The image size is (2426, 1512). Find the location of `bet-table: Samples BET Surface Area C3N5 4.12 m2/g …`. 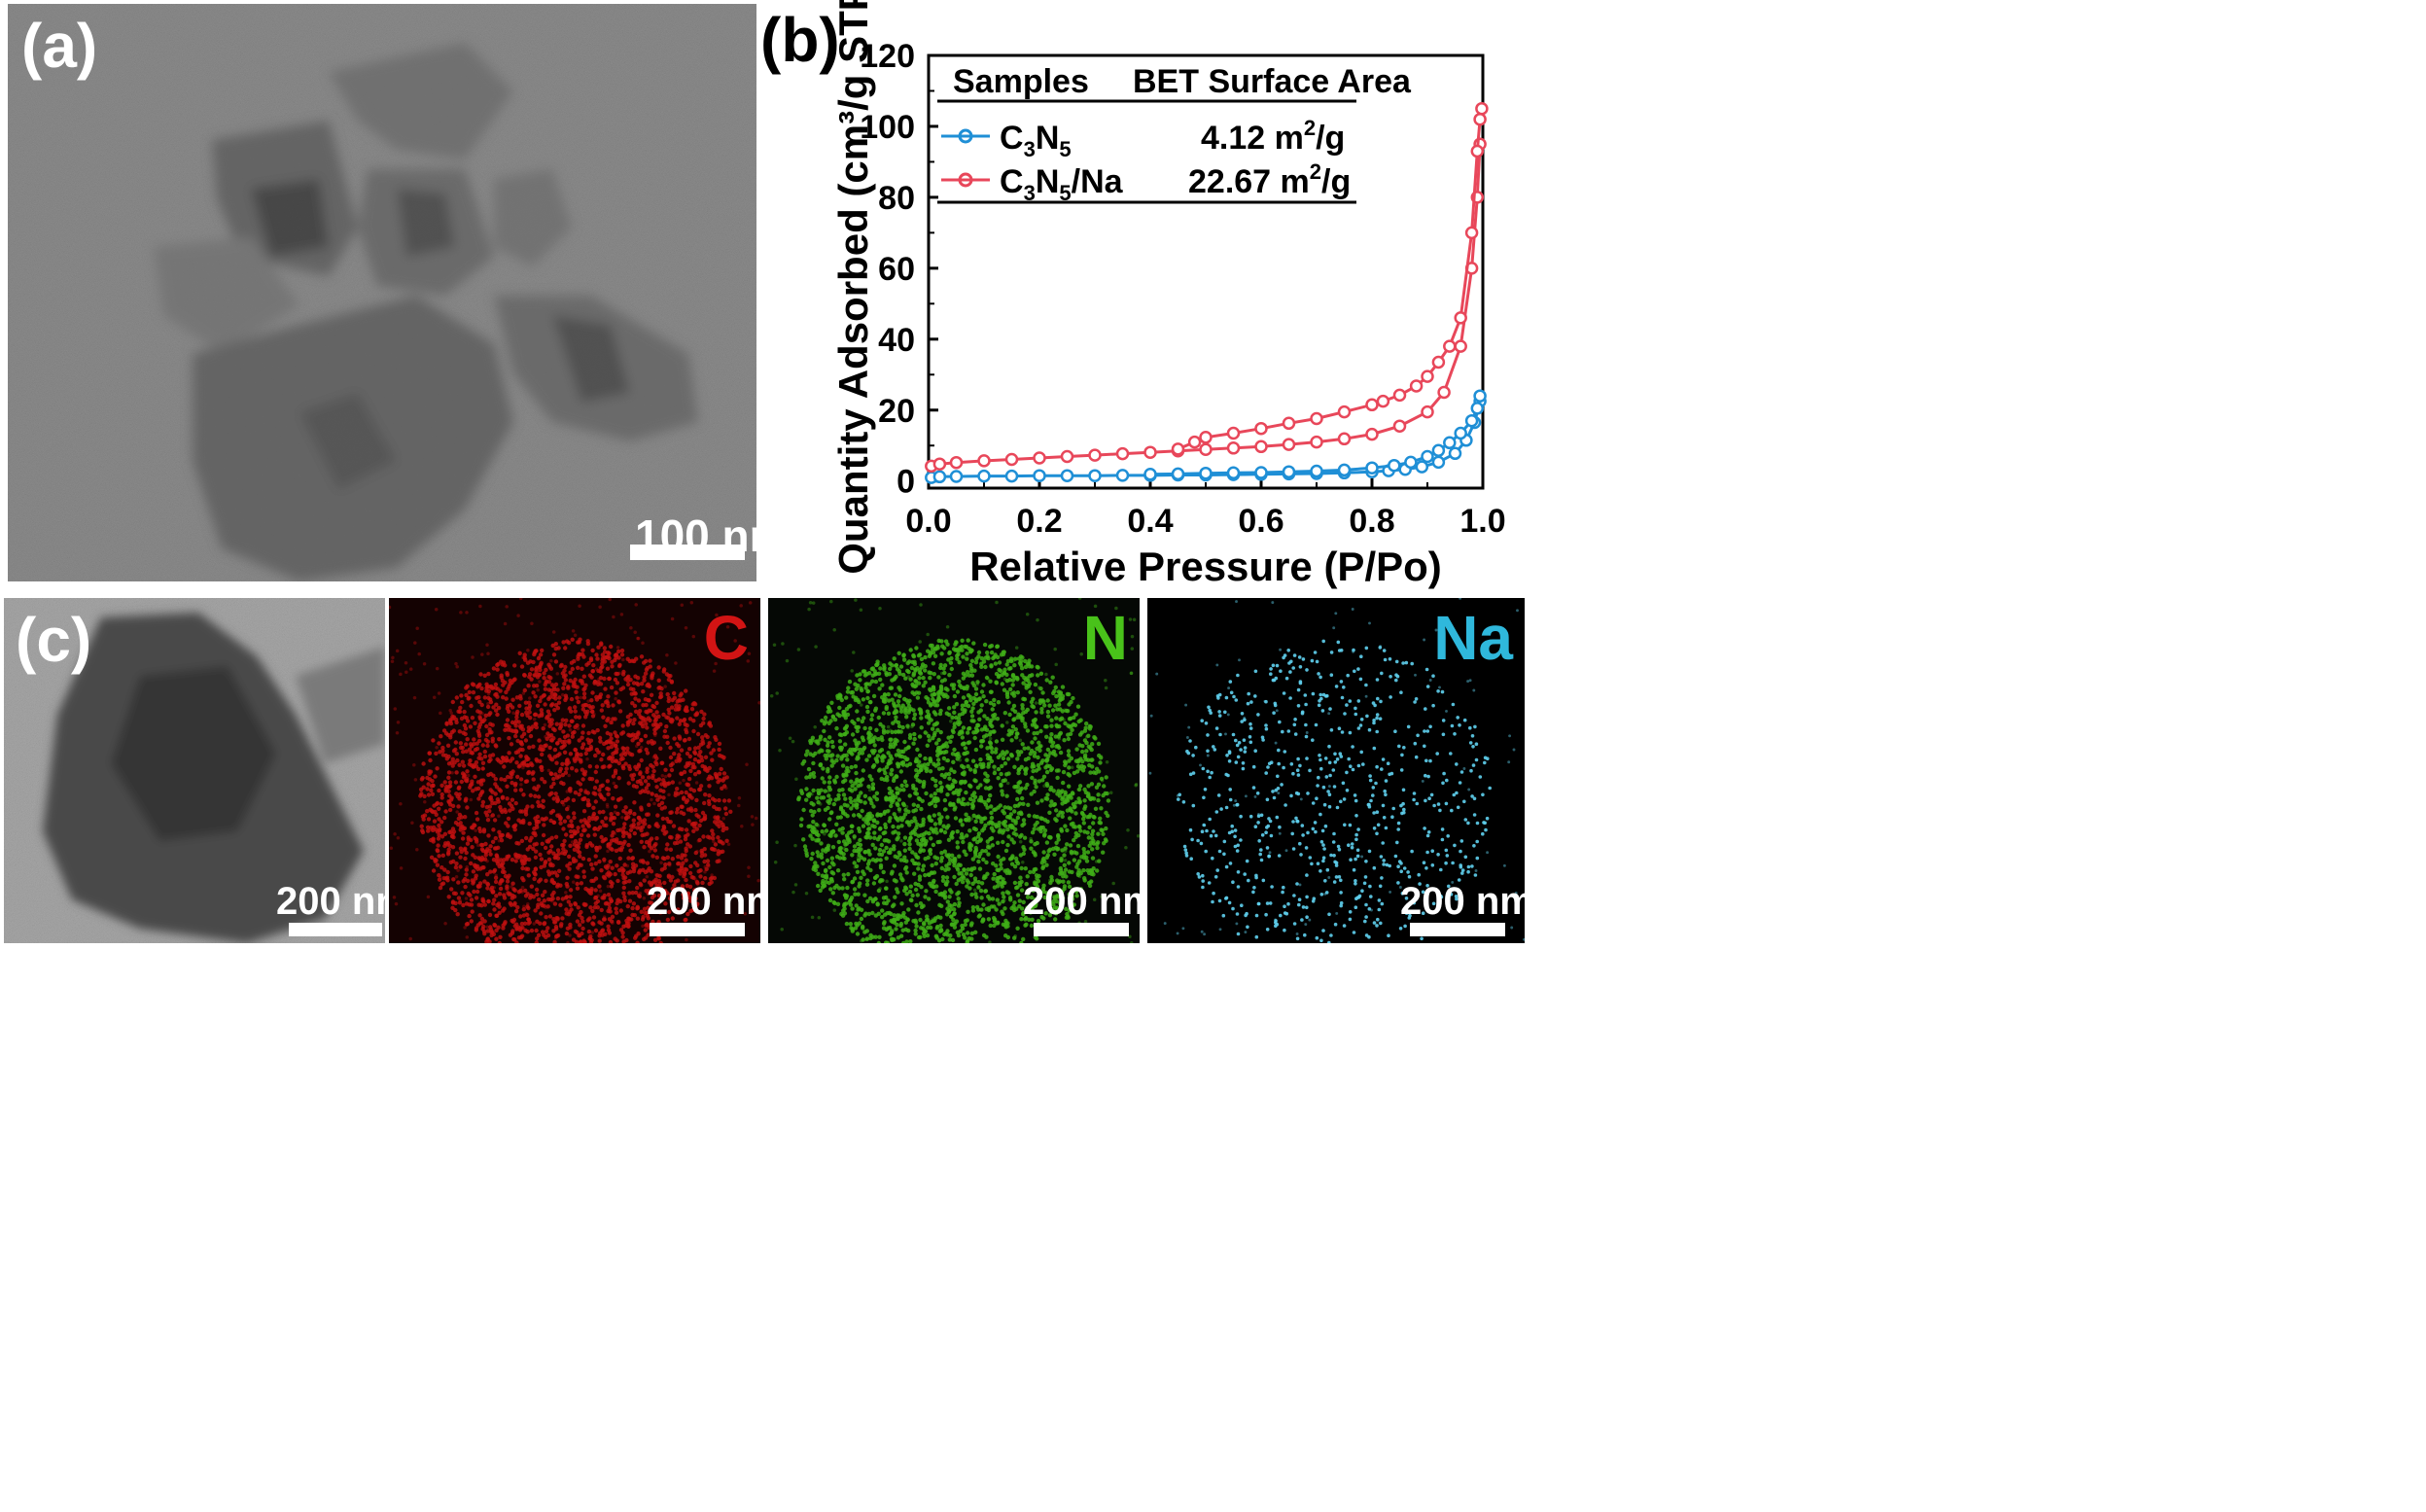

bet-table: Samples BET Surface Area C3N5 4.12 m2/g … is located at coordinates (1174, 134).